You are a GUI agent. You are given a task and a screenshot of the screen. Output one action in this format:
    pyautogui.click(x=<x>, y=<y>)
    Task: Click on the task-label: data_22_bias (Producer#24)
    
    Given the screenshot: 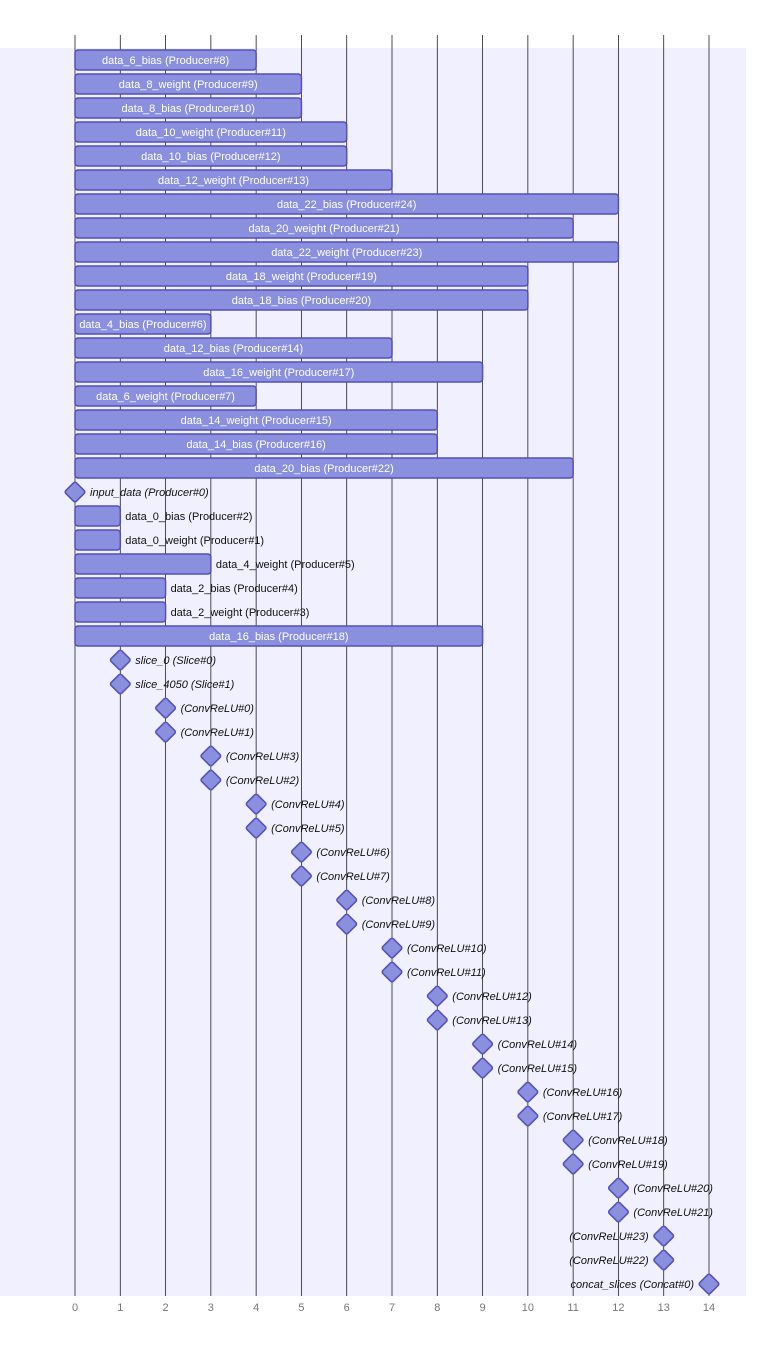 What is the action you would take?
    pyautogui.click(x=346, y=205)
    